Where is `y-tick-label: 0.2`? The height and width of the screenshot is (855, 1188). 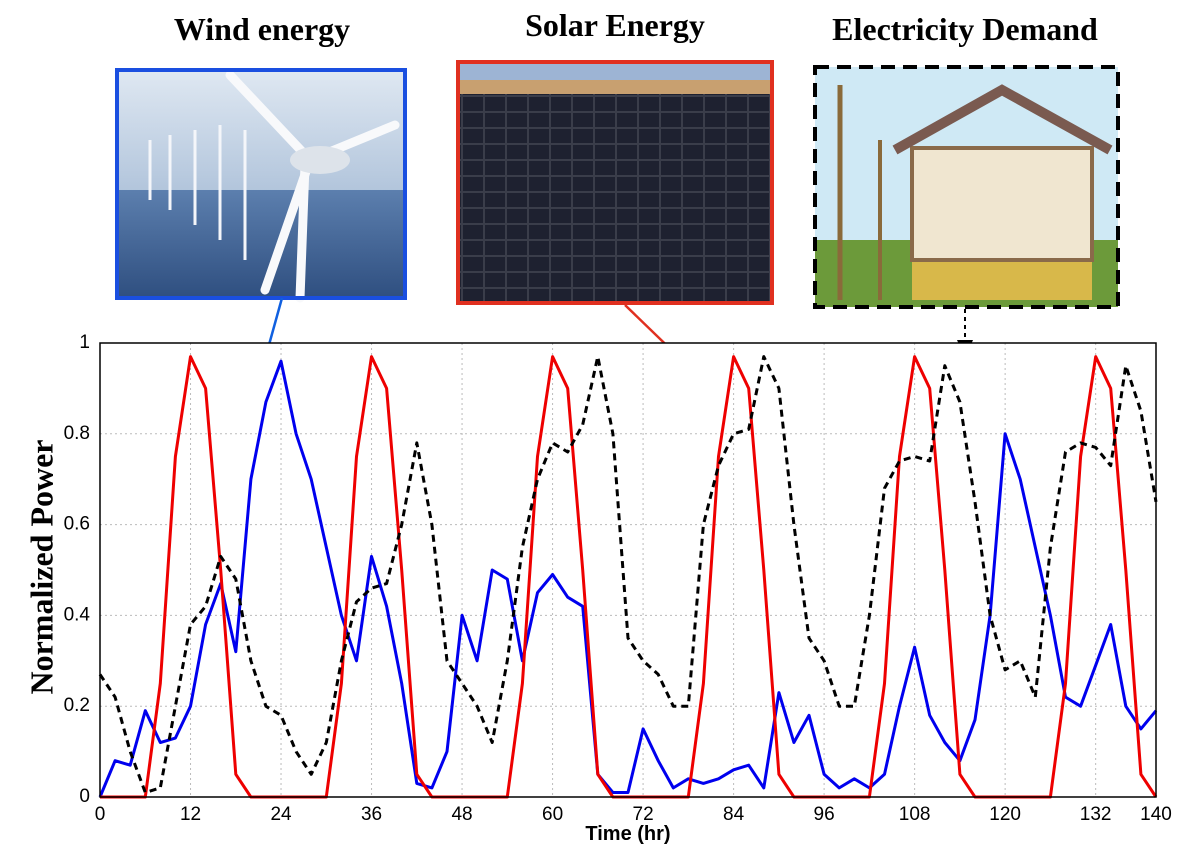
y-tick-label: 0.2 is located at coordinates (77, 705).